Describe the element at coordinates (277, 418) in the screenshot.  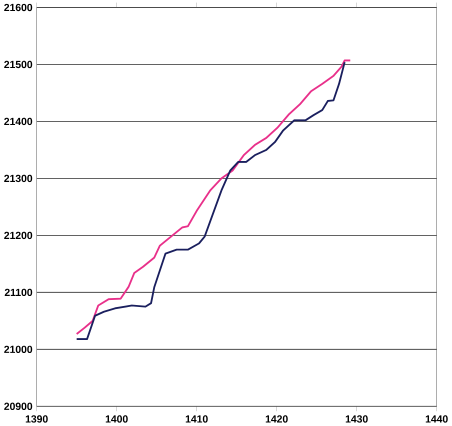
I see `x-tick-label: 1420` at that location.